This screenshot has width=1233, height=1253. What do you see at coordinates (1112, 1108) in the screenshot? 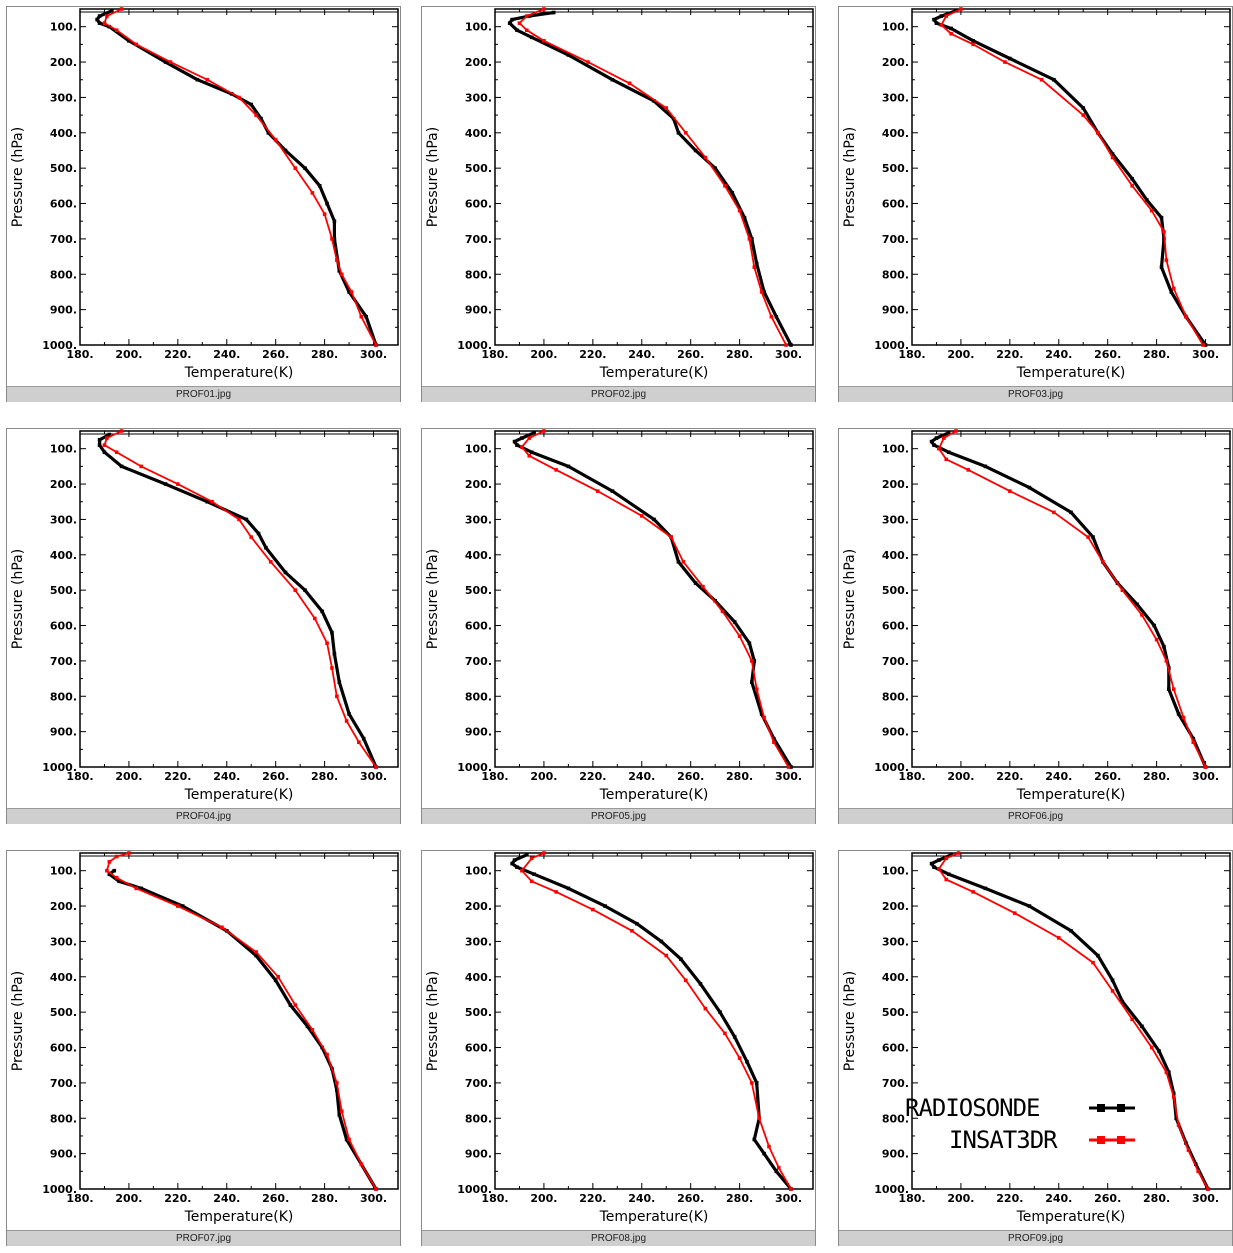
I see `legend-swatch-radiosonde` at bounding box center [1112, 1108].